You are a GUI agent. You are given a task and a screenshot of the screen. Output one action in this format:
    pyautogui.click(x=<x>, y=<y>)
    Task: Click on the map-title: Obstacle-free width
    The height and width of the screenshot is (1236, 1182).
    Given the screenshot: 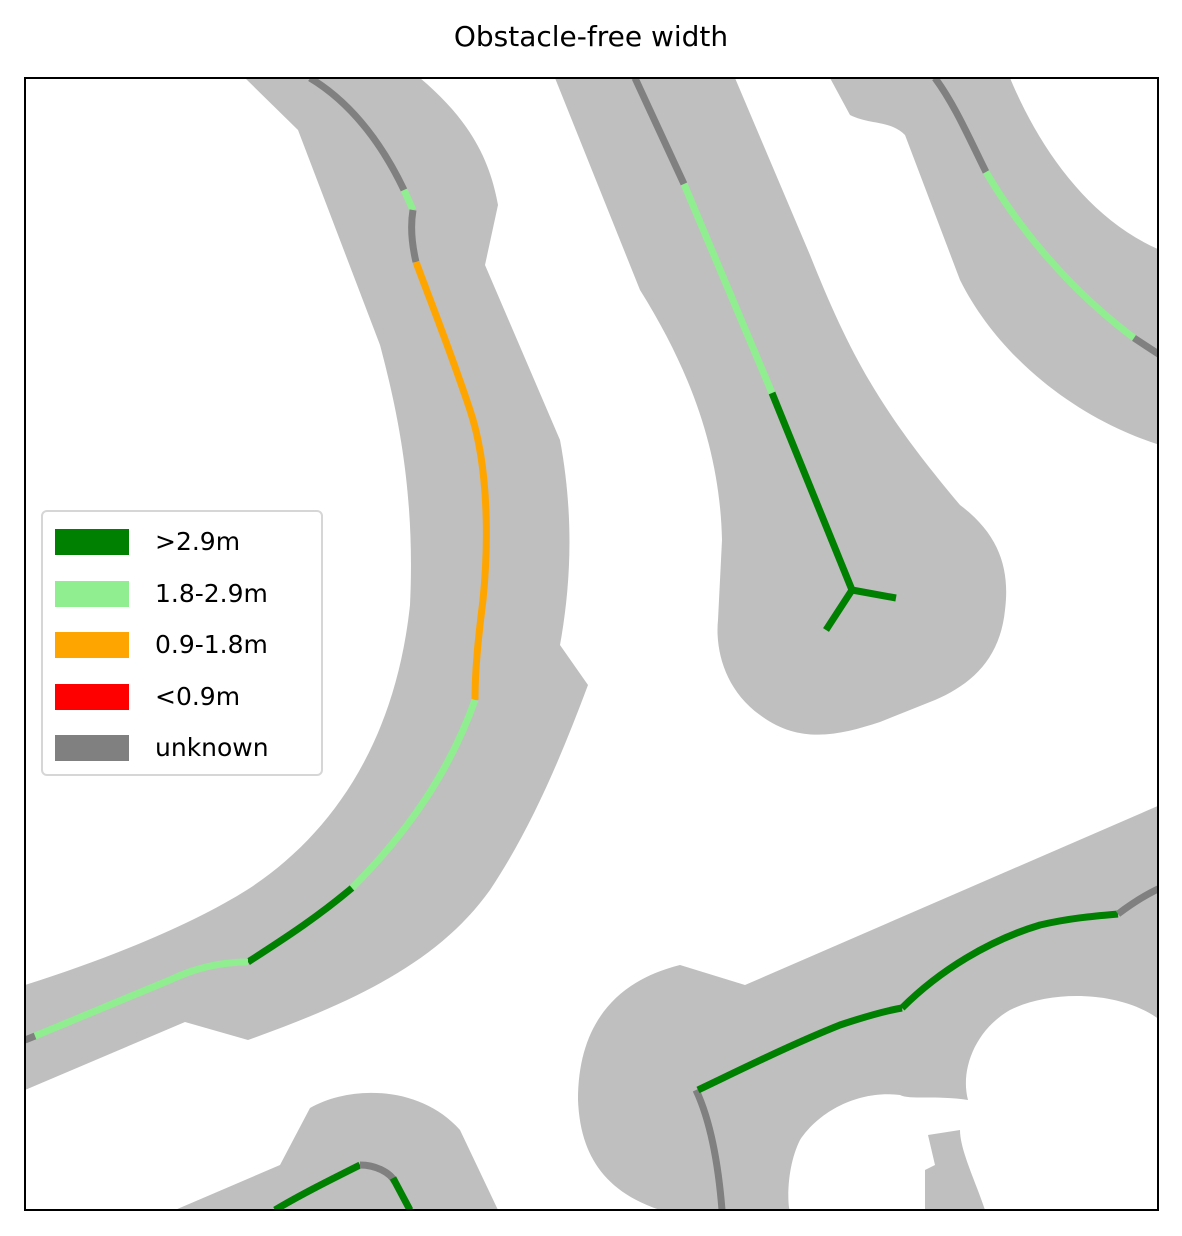 What is the action you would take?
    pyautogui.click(x=591, y=36)
    